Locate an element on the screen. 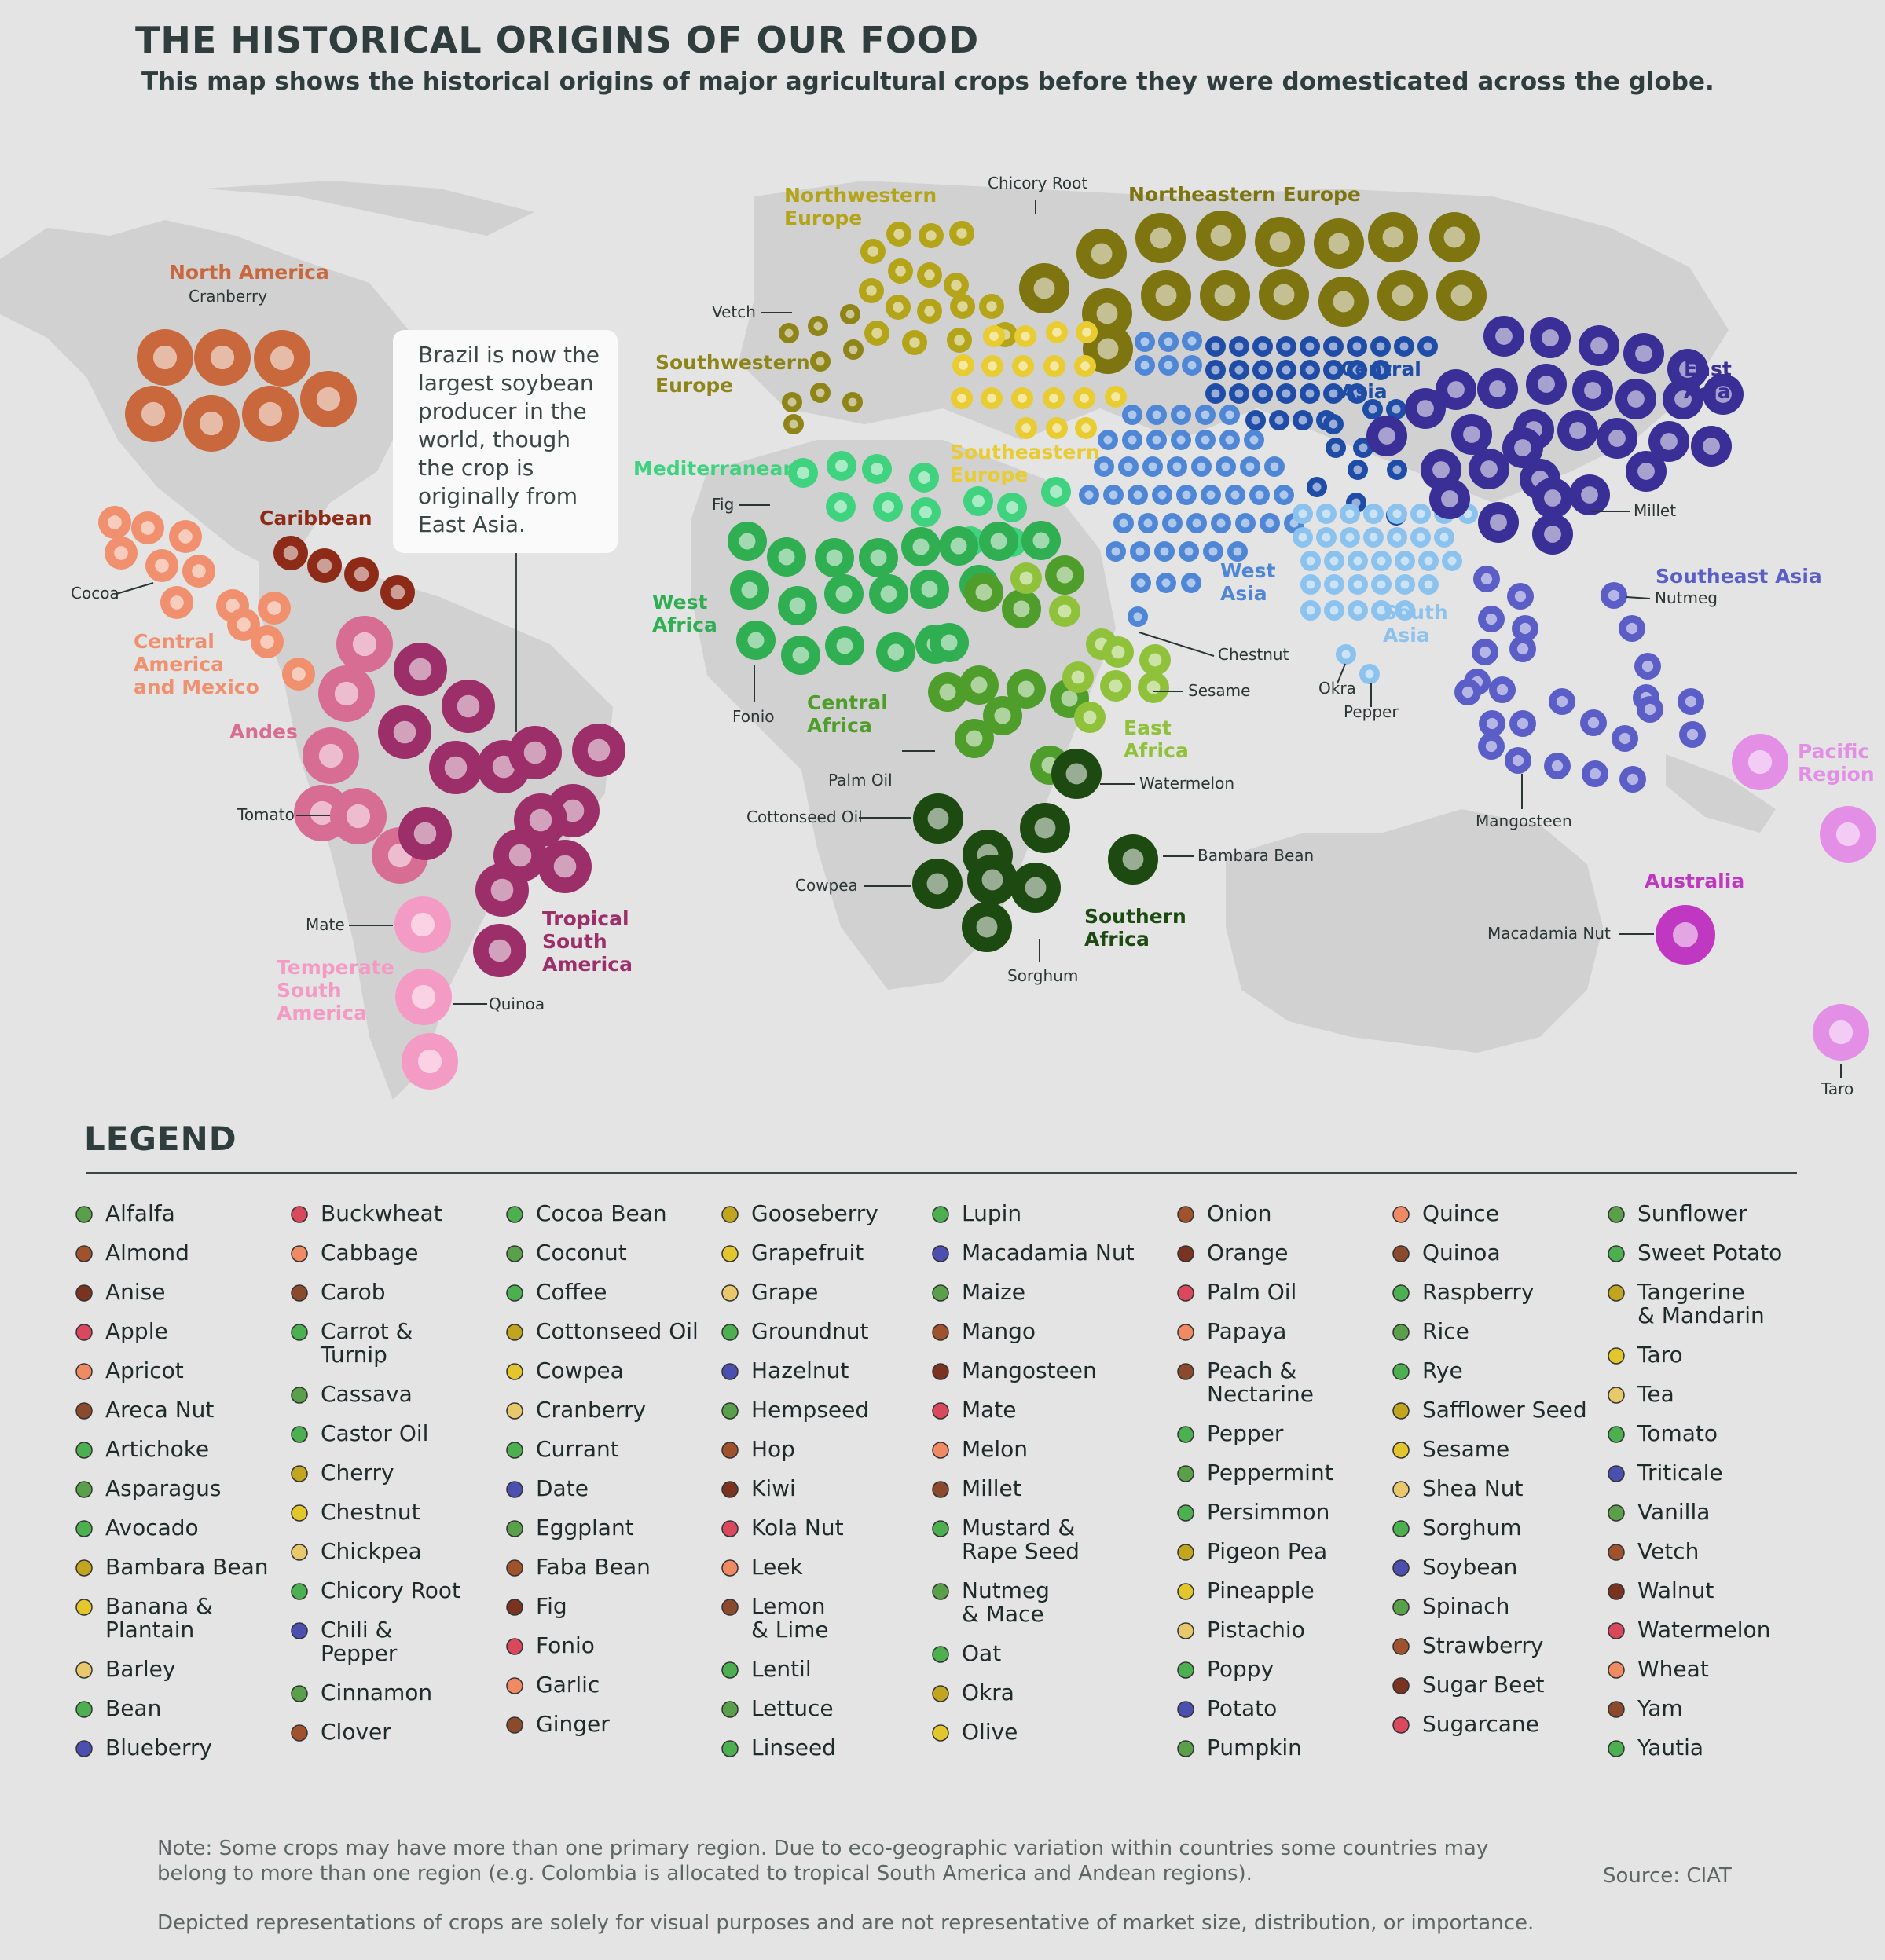 This screenshot has height=1960, width=1885. legend-label: Chicory Root is located at coordinates (391, 1590).